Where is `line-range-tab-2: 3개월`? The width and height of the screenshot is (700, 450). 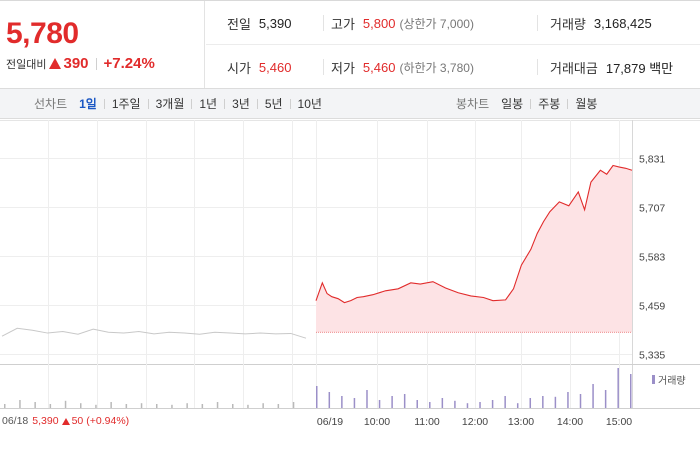 line-range-tab-2: 3개월 is located at coordinates (170, 104).